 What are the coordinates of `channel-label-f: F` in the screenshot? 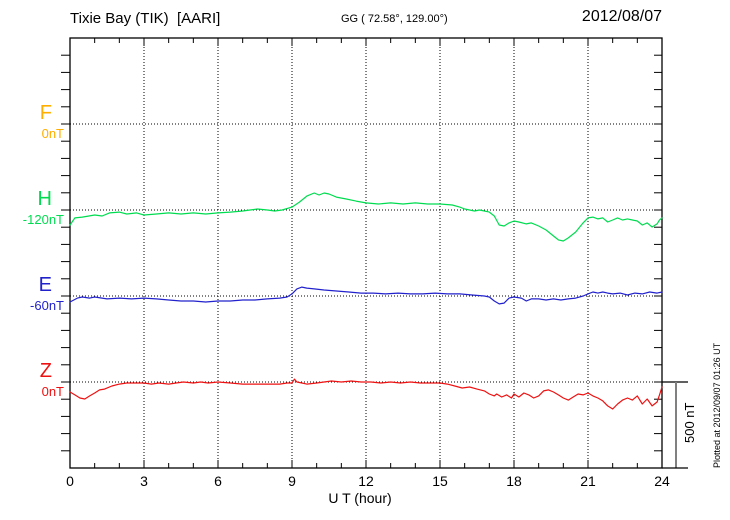 It's located at (45, 113).